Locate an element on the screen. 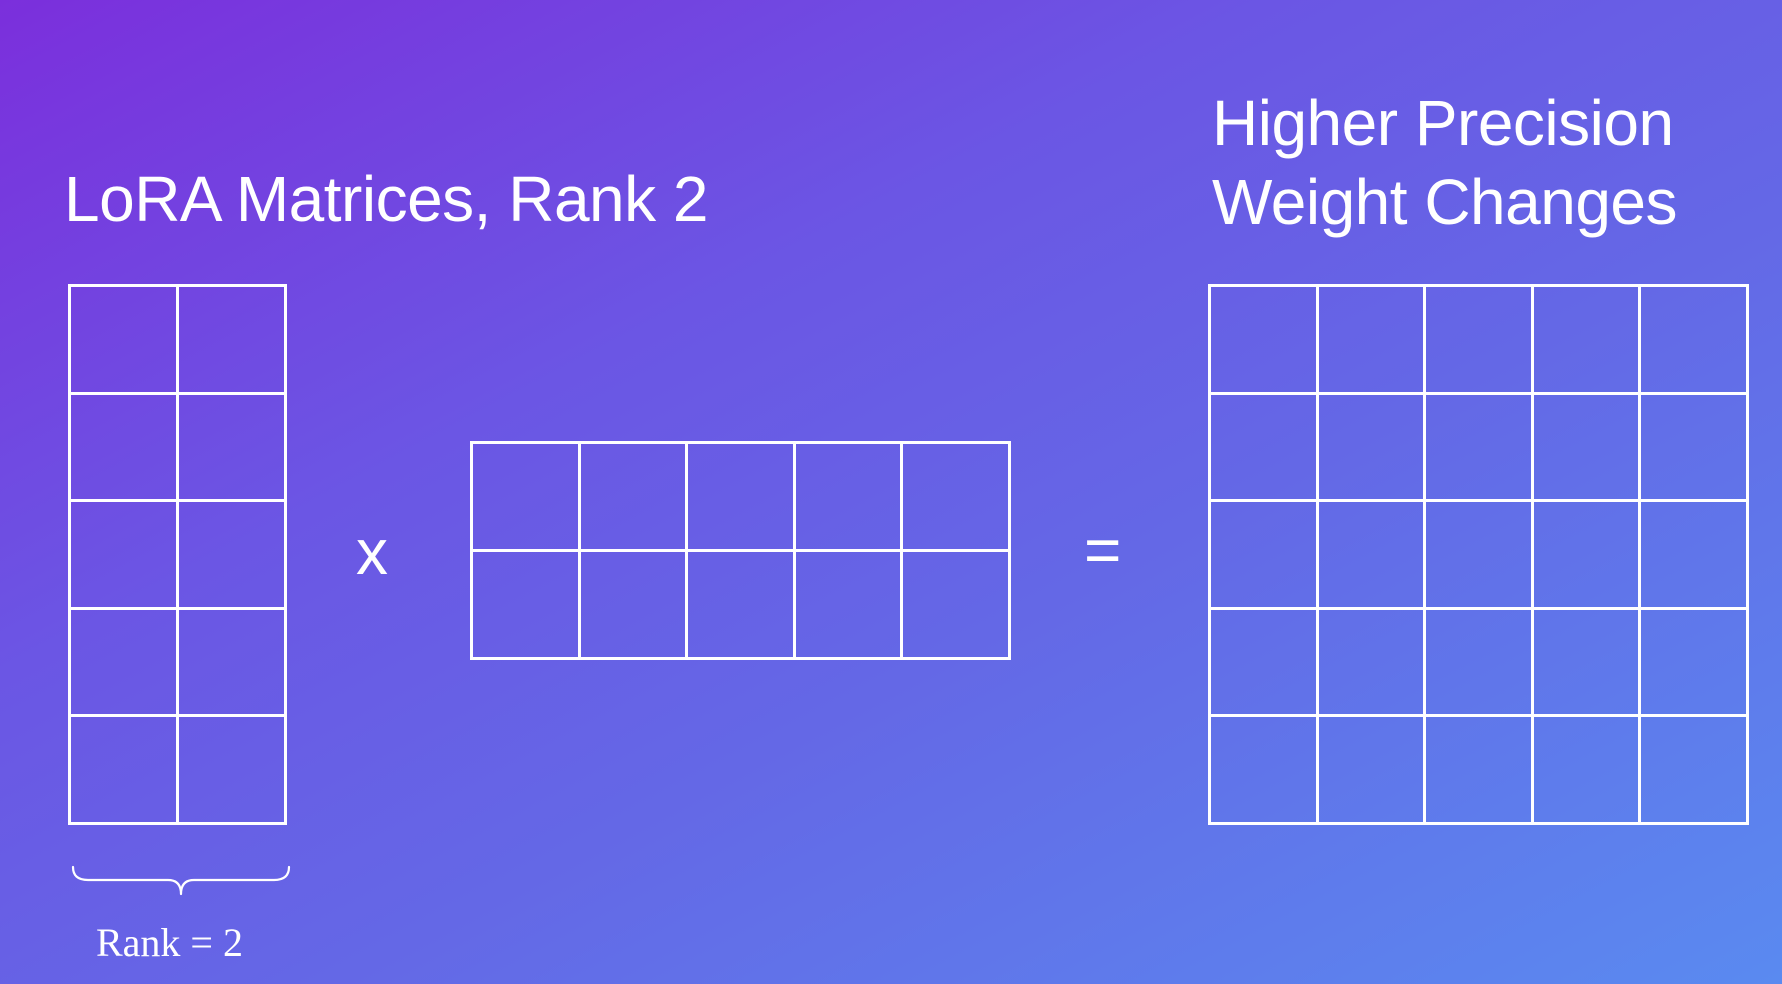 The image size is (1782, 984). rank-brace-icon is located at coordinates (181, 880).